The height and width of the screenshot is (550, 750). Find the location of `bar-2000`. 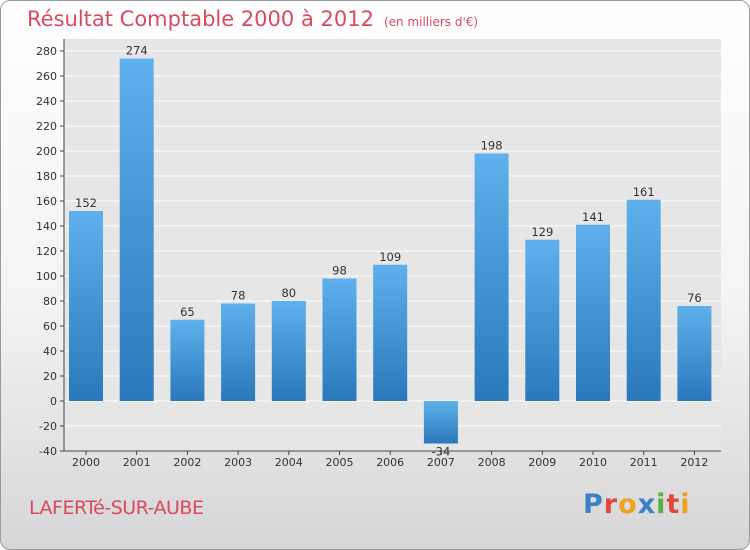

bar-2000 is located at coordinates (86, 306).